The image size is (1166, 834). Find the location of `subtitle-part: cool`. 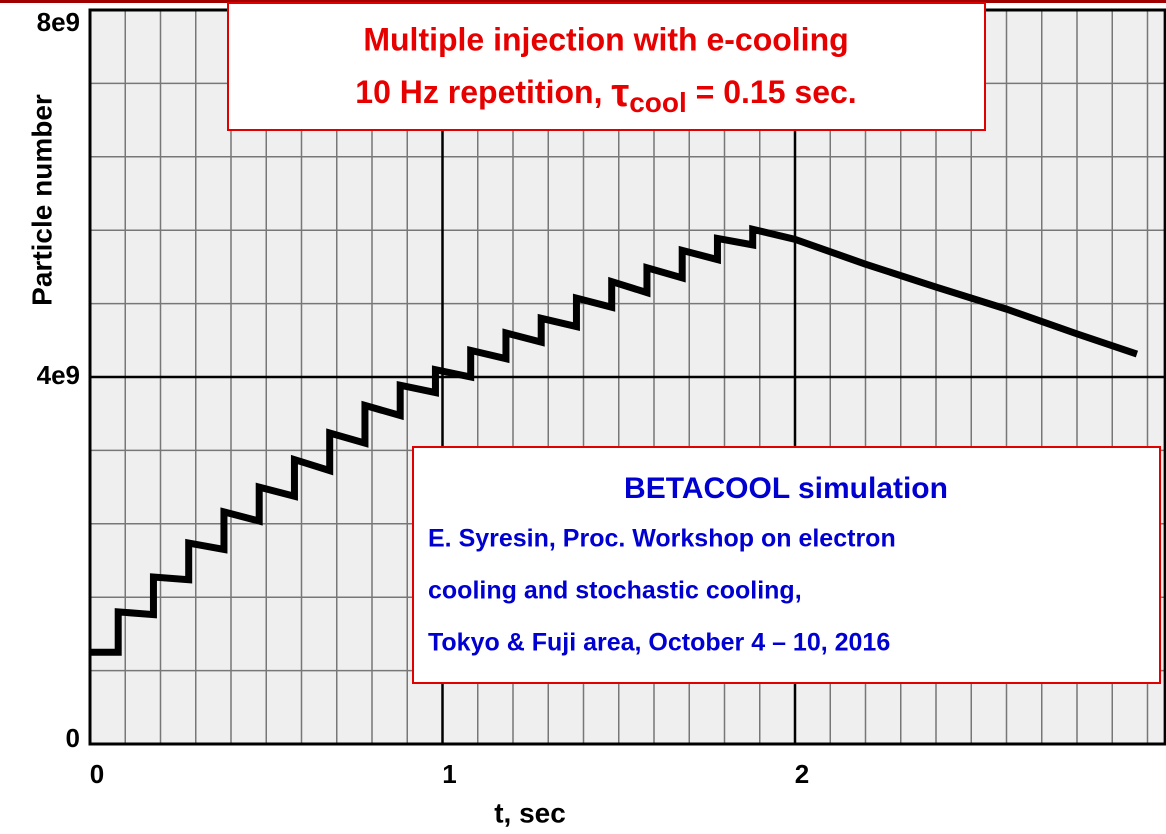

subtitle-part: cool is located at coordinates (658, 102).